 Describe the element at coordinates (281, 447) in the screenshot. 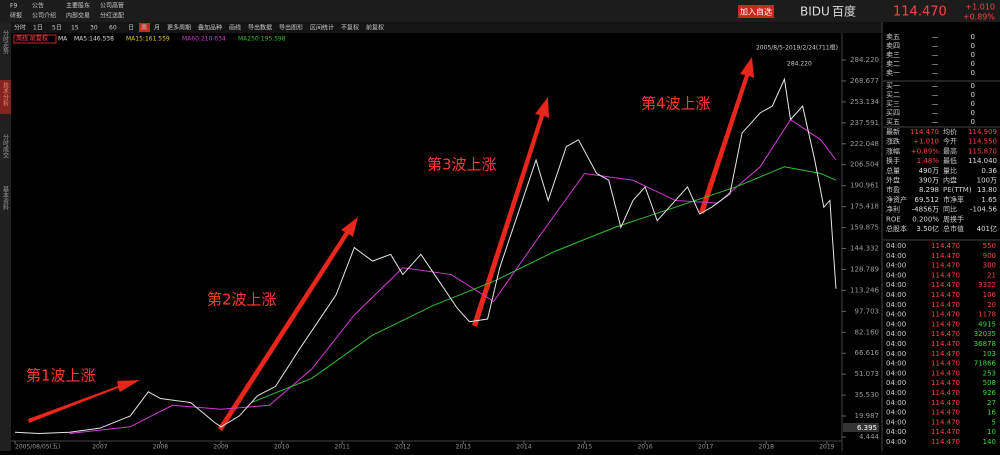

I see `x-tick-label: 2010` at that location.